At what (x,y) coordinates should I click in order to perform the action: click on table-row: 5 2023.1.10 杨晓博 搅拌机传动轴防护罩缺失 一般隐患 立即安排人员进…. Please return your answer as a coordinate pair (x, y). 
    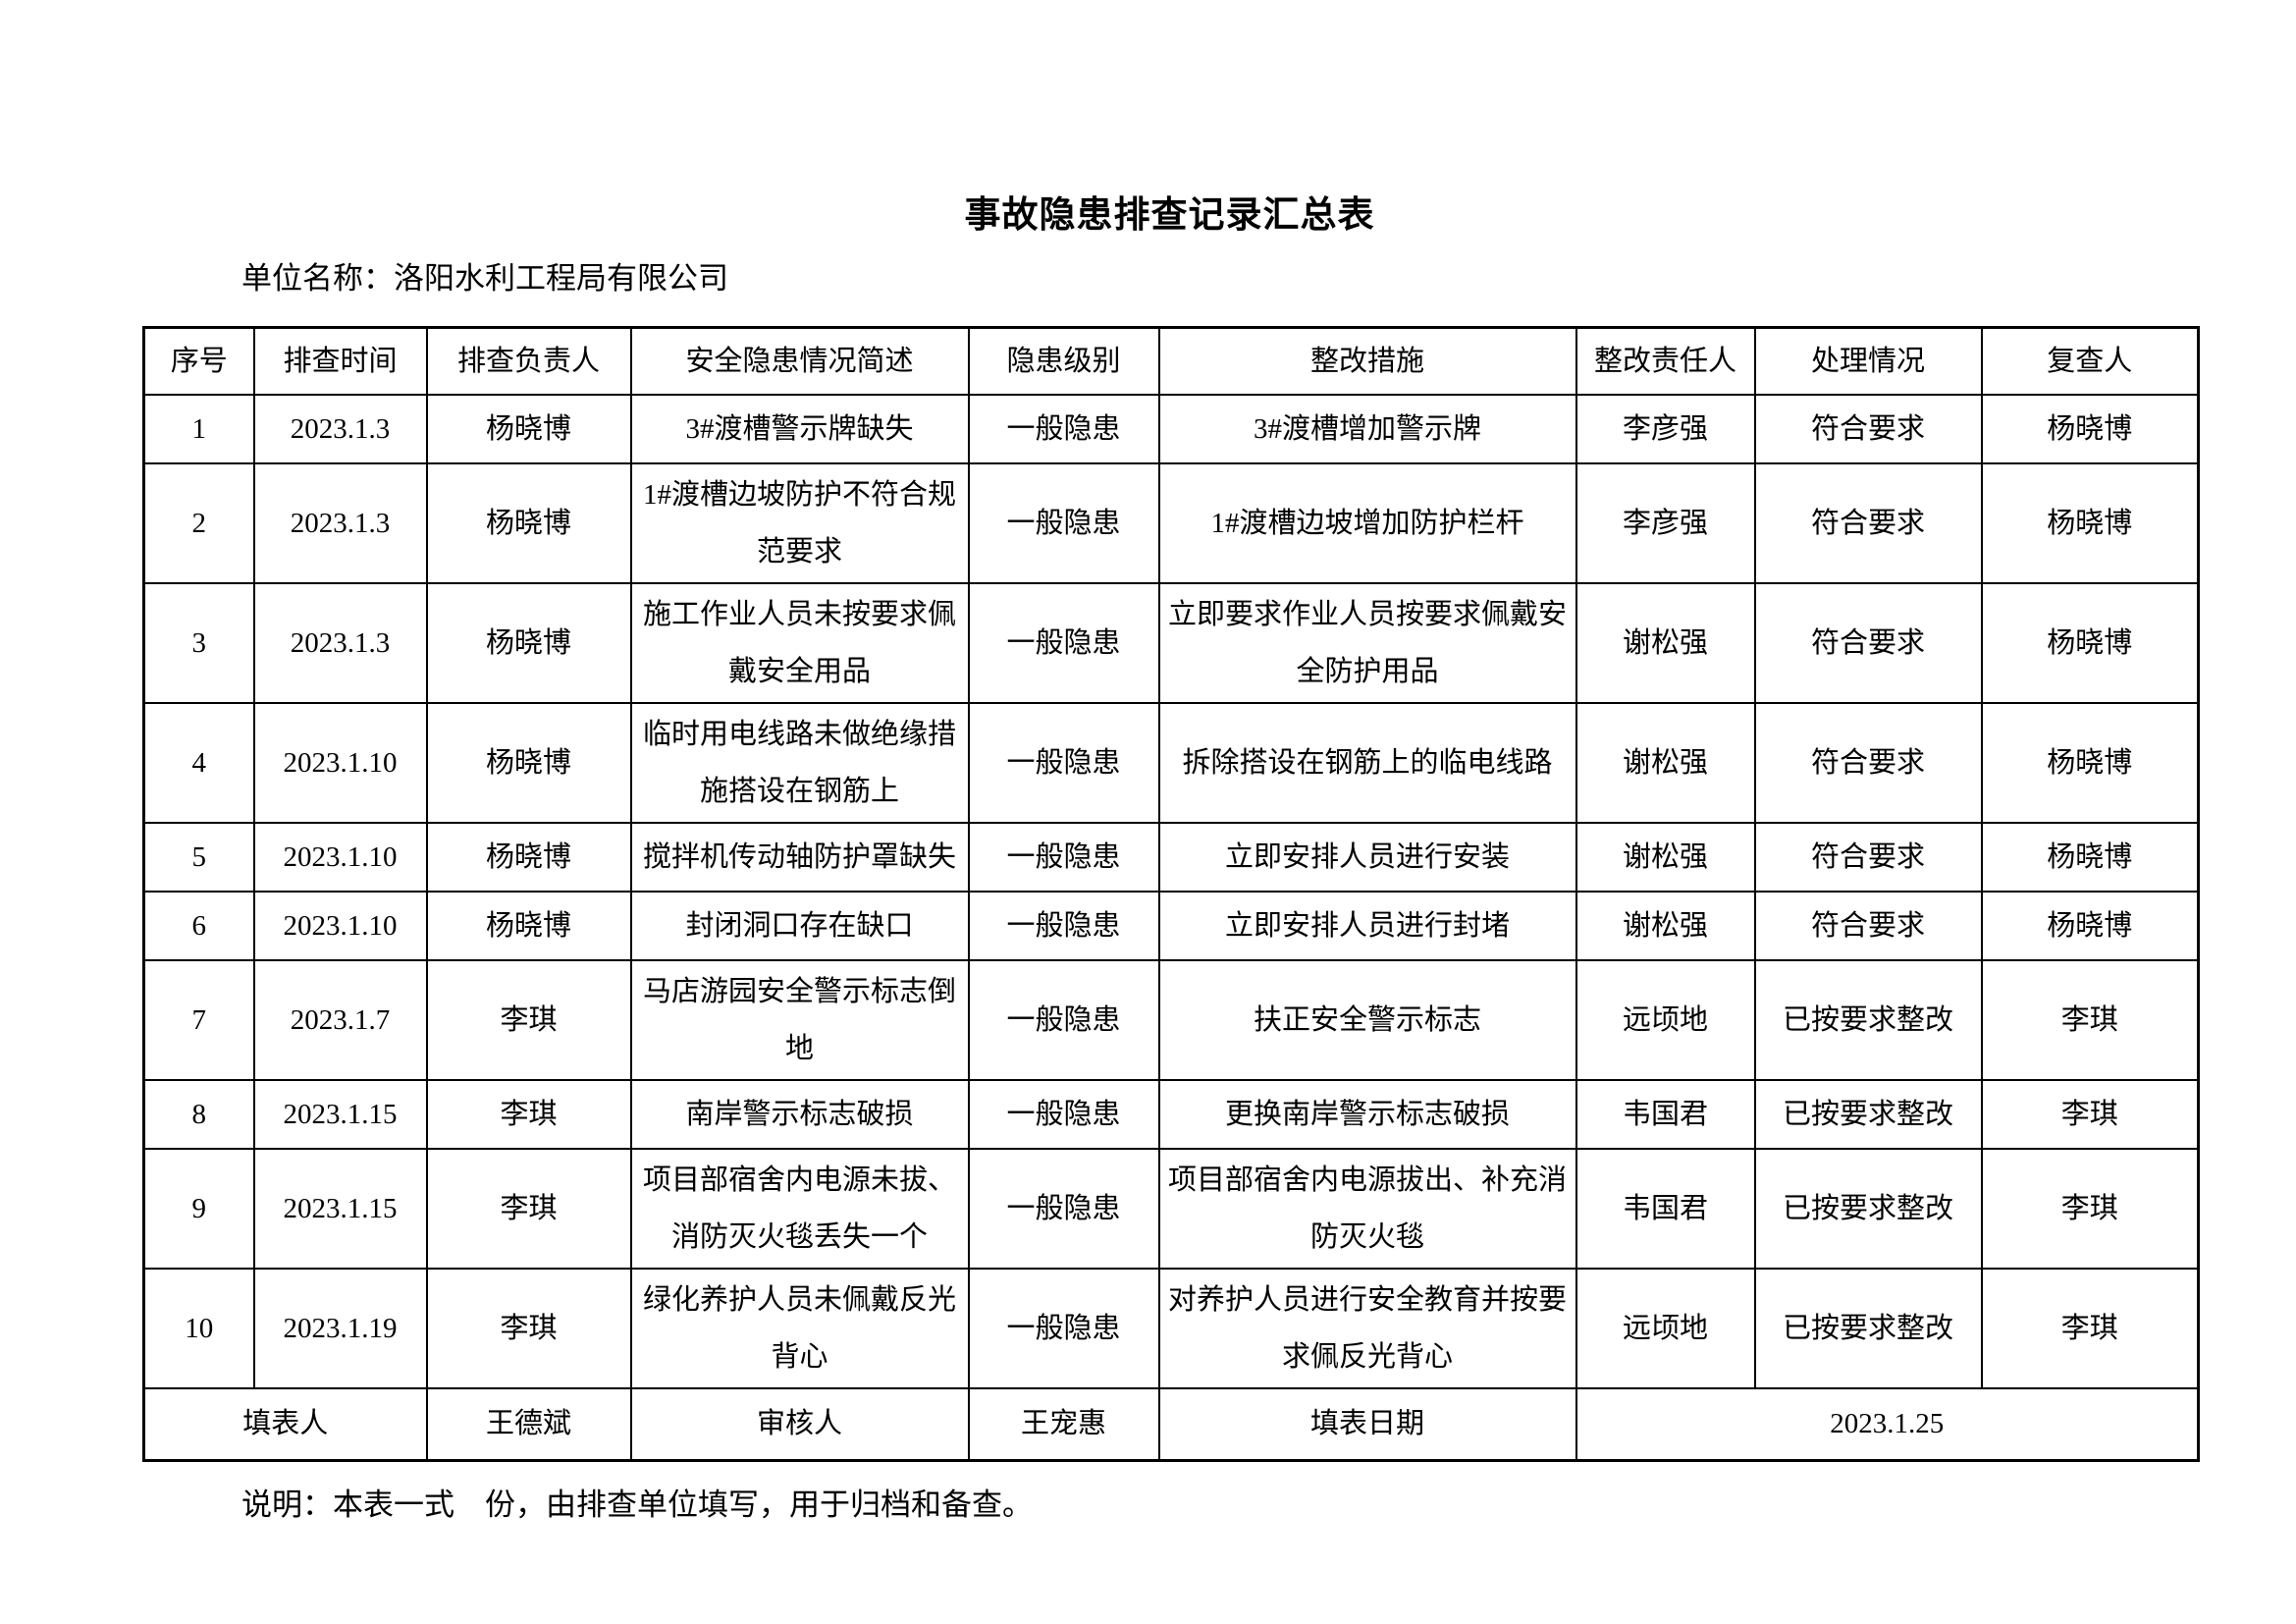
    Looking at the image, I should click on (1171, 857).